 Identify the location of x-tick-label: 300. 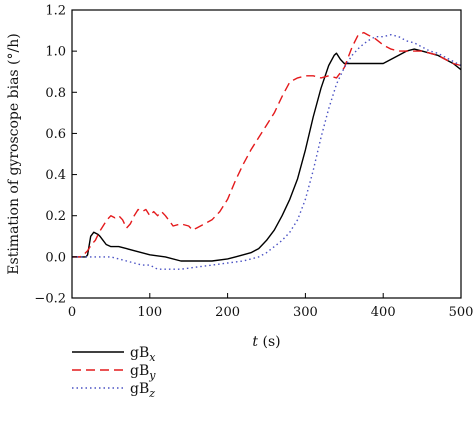
(305, 312).